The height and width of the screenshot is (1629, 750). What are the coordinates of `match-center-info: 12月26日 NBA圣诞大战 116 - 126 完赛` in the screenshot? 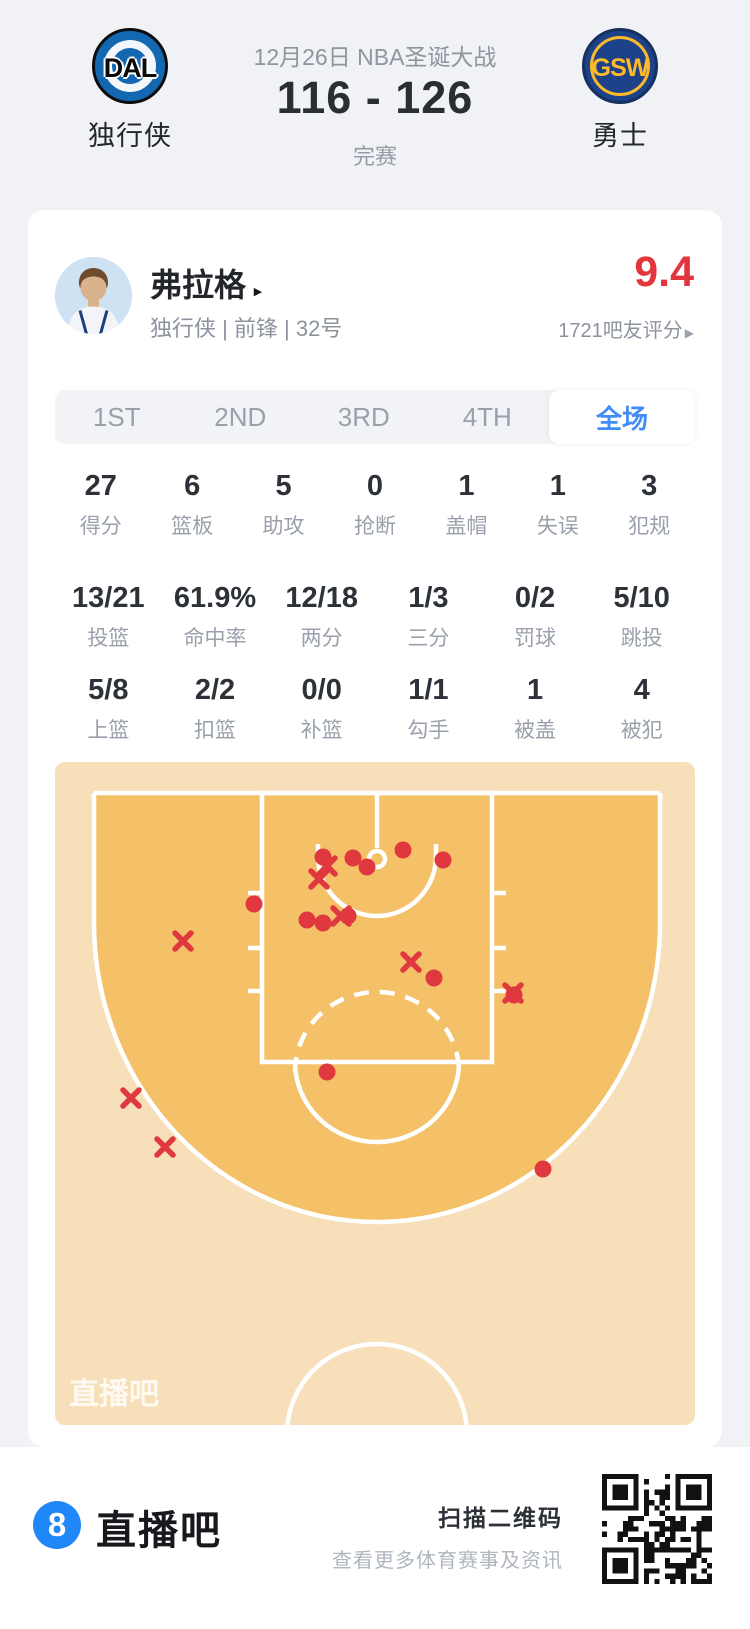 It's located at (375, 105).